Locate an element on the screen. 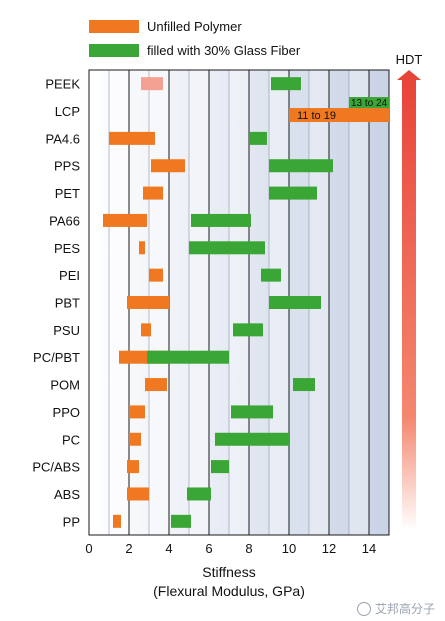 The image size is (445, 621). hdt-arrow-shape is located at coordinates (409, 76).